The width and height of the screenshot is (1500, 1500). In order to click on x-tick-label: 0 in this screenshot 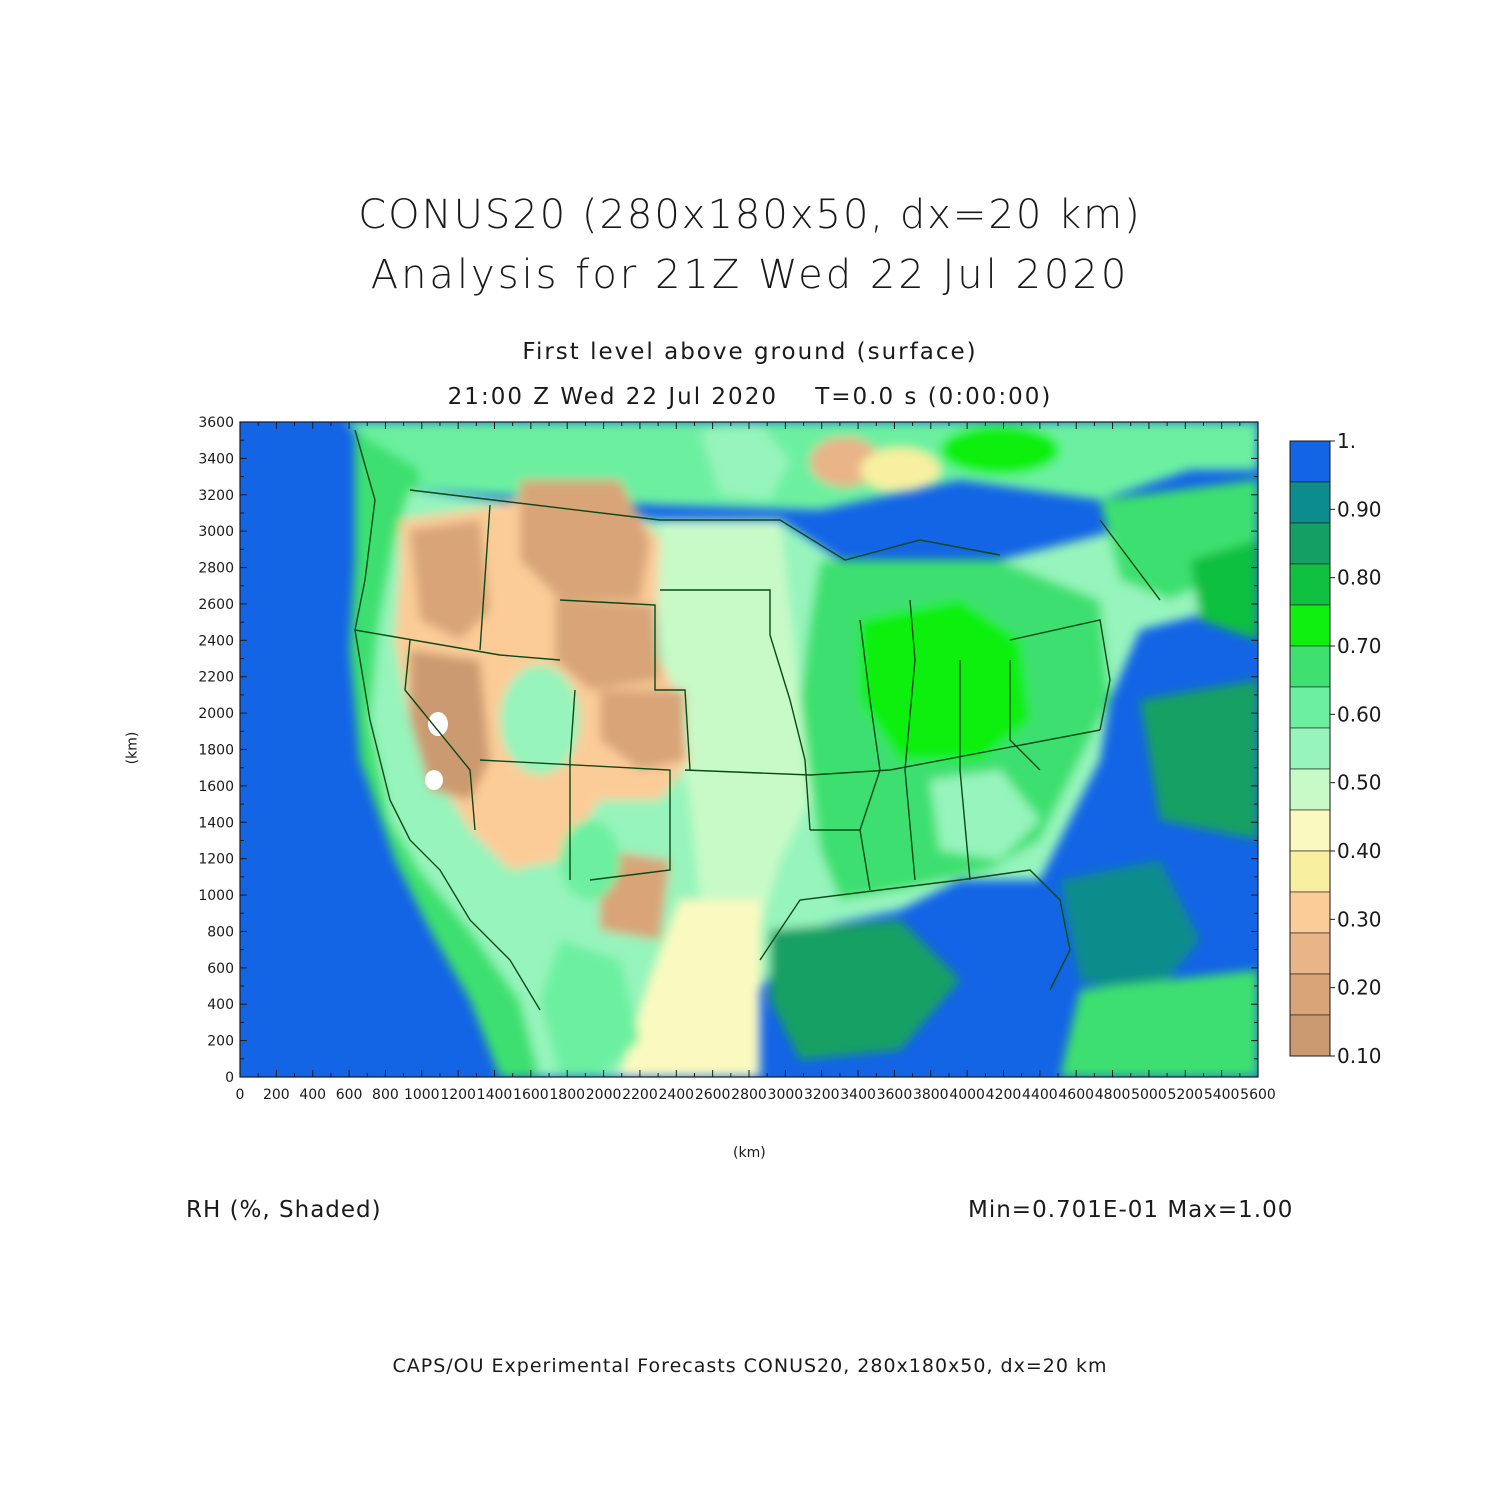, I will do `click(240, 1095)`.